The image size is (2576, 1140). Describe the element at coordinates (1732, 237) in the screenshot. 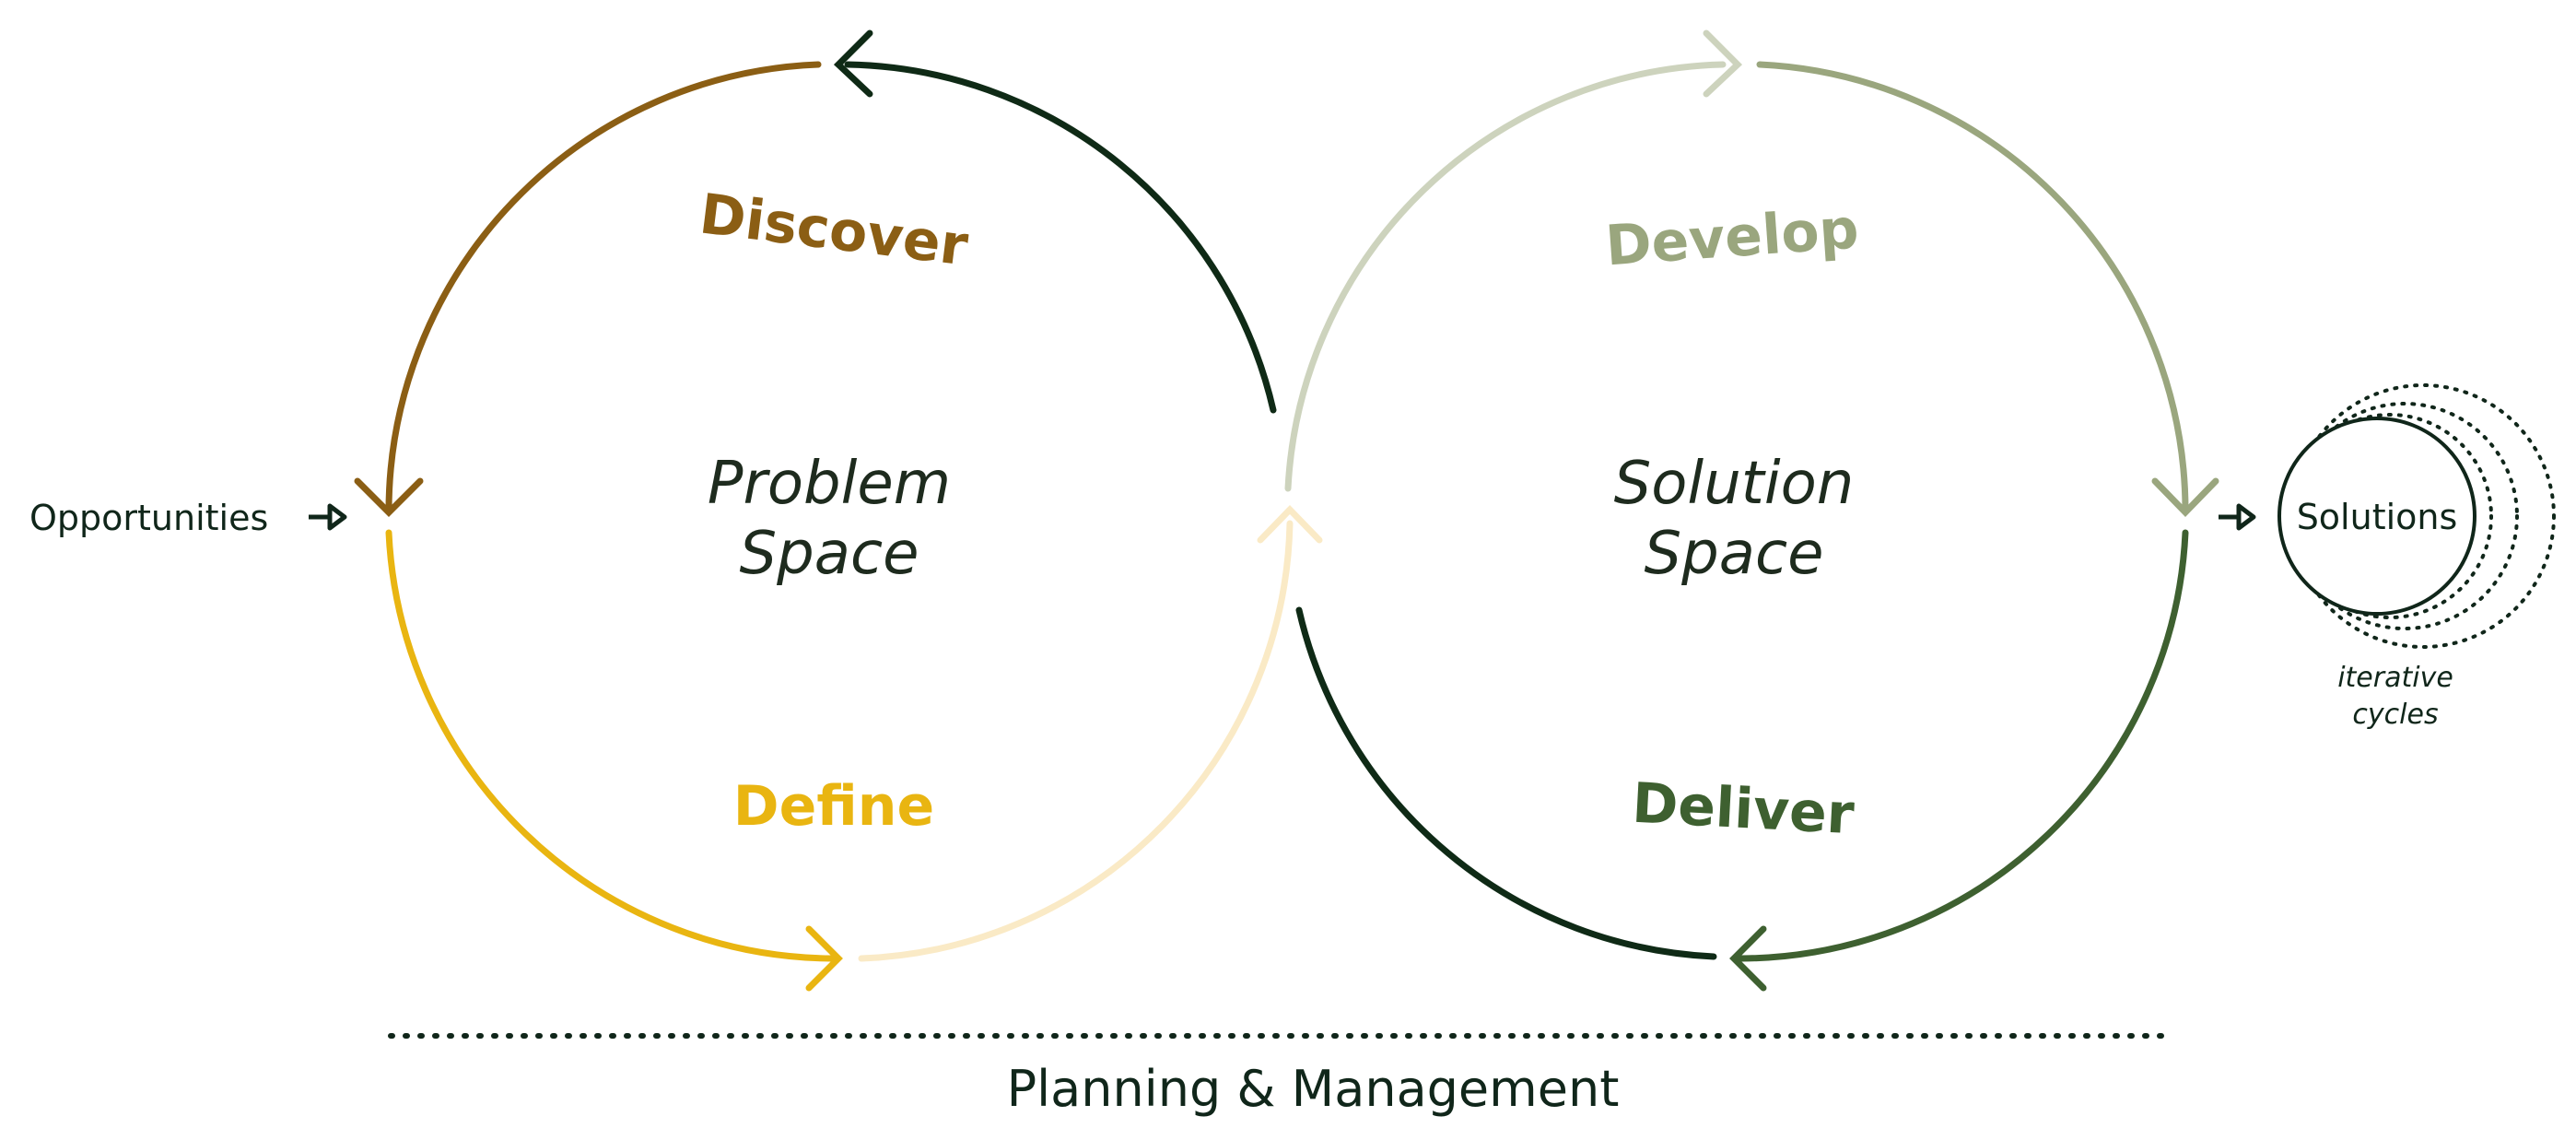

I see `phase-develop: Develop` at that location.